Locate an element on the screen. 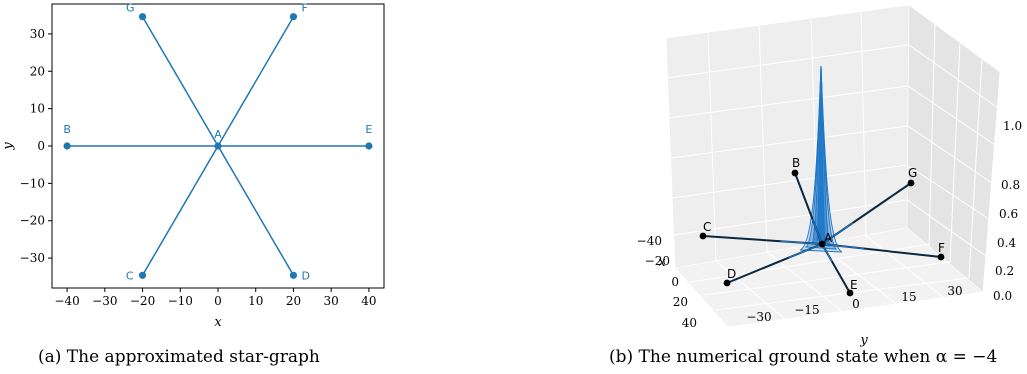 This screenshot has height=374, width=1027. x-tick-label: −40 is located at coordinates (66, 301).